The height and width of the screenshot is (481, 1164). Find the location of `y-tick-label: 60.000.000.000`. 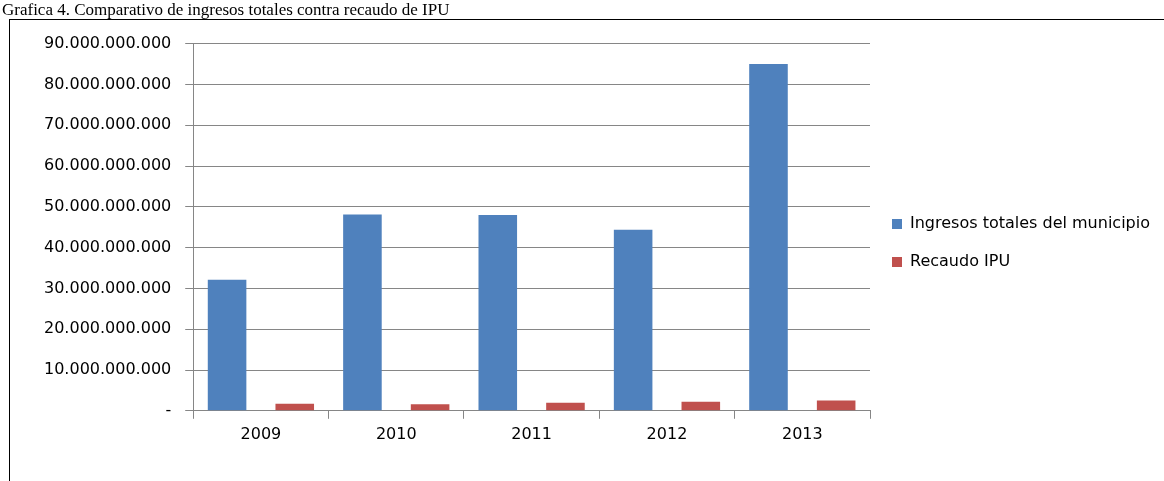

y-tick-label: 60.000.000.000 is located at coordinates (108, 165).